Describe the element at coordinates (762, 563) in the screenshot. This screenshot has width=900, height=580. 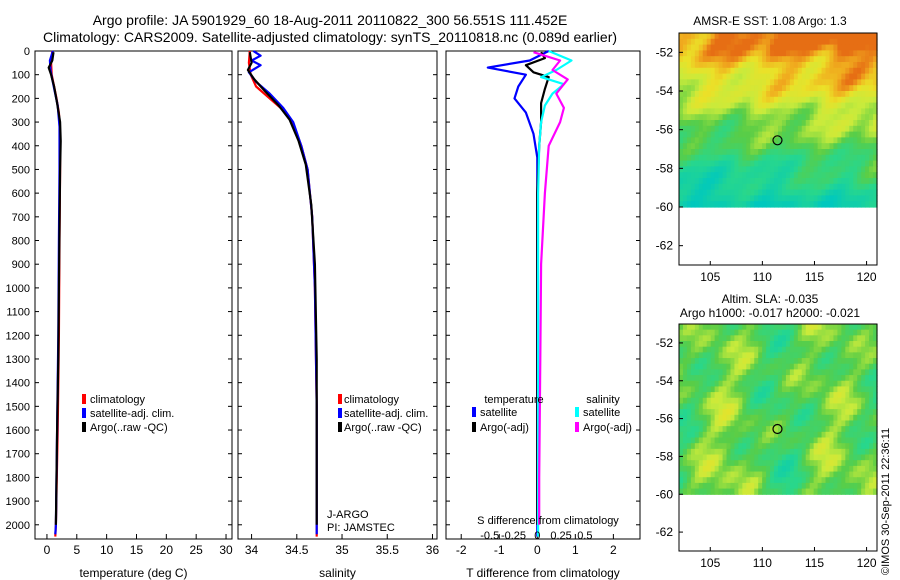
I see `sla-map-x-tick-label: 110` at that location.